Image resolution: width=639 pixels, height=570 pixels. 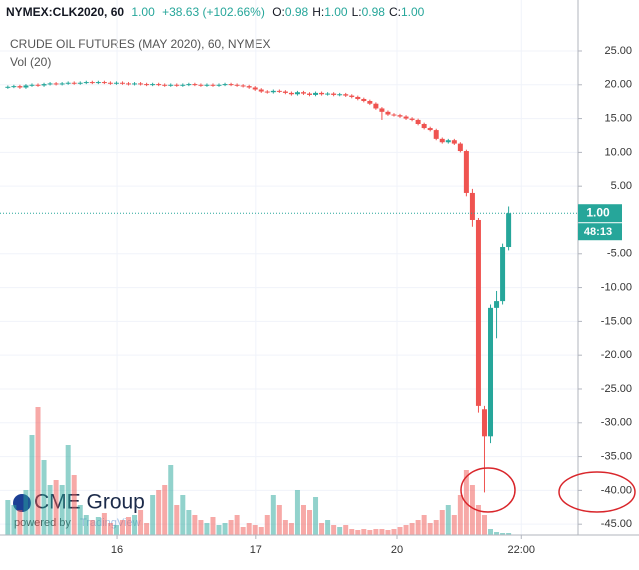 I want to click on x-tick-label: 17, so click(x=256, y=550).